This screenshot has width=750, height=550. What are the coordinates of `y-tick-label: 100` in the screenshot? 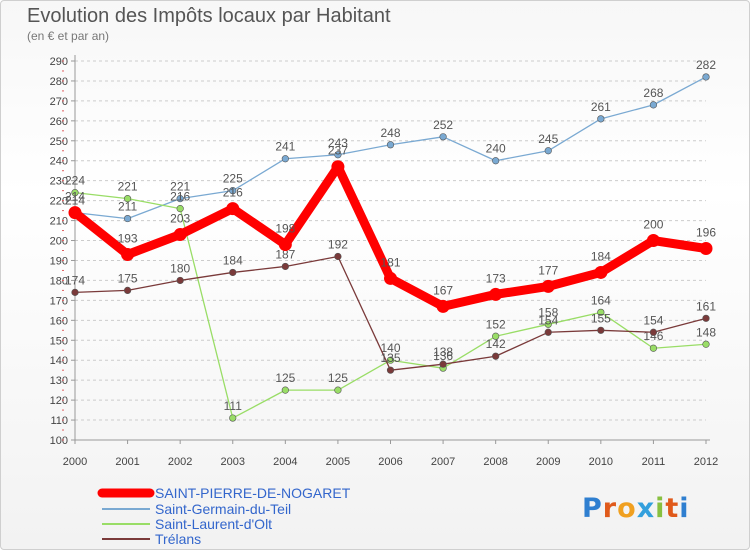 It's located at (59, 441).